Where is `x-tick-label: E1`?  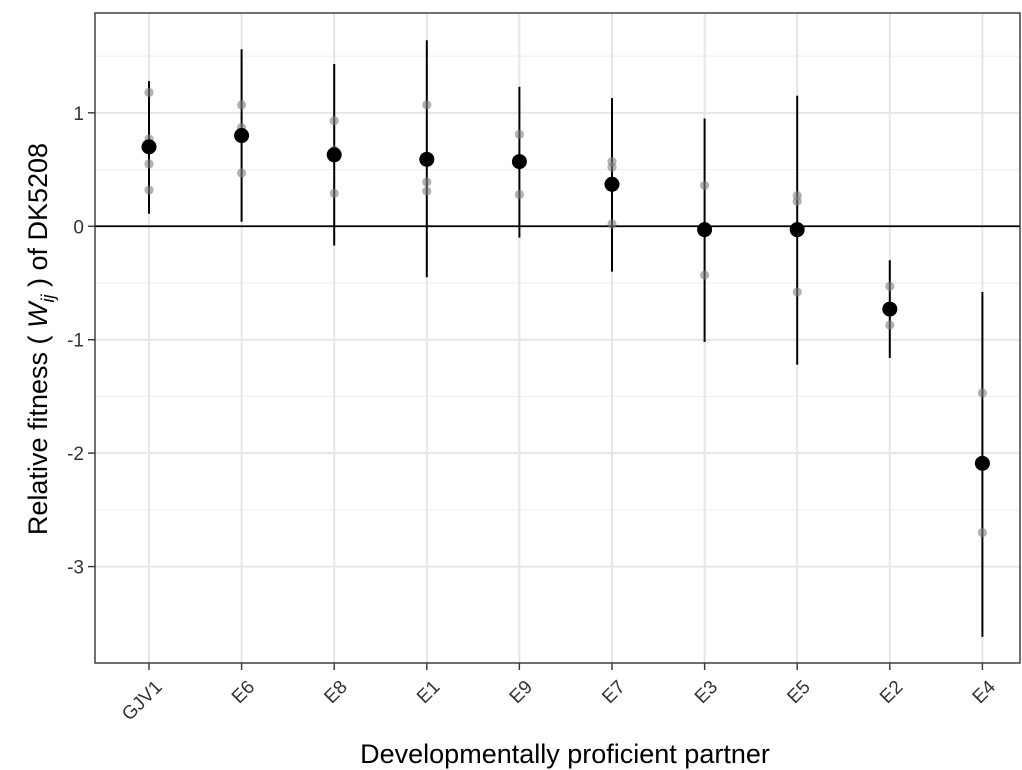
x-tick-label: E1 is located at coordinates (428, 692).